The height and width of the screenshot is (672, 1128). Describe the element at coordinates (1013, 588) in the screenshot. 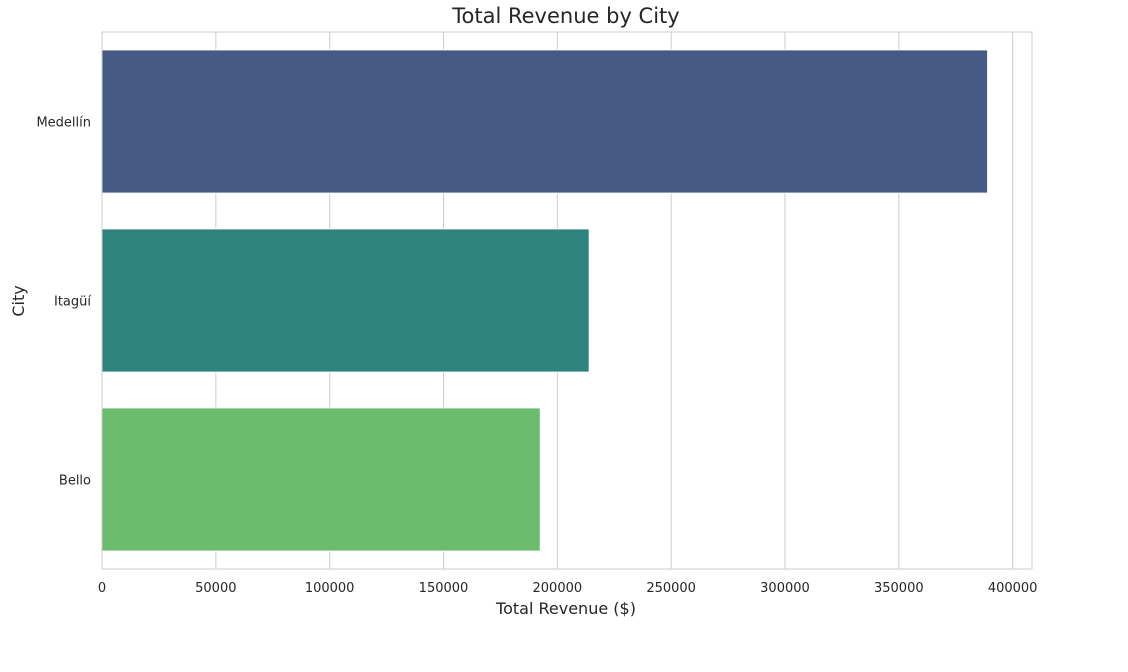

I see `x-tick-label: 400000` at that location.